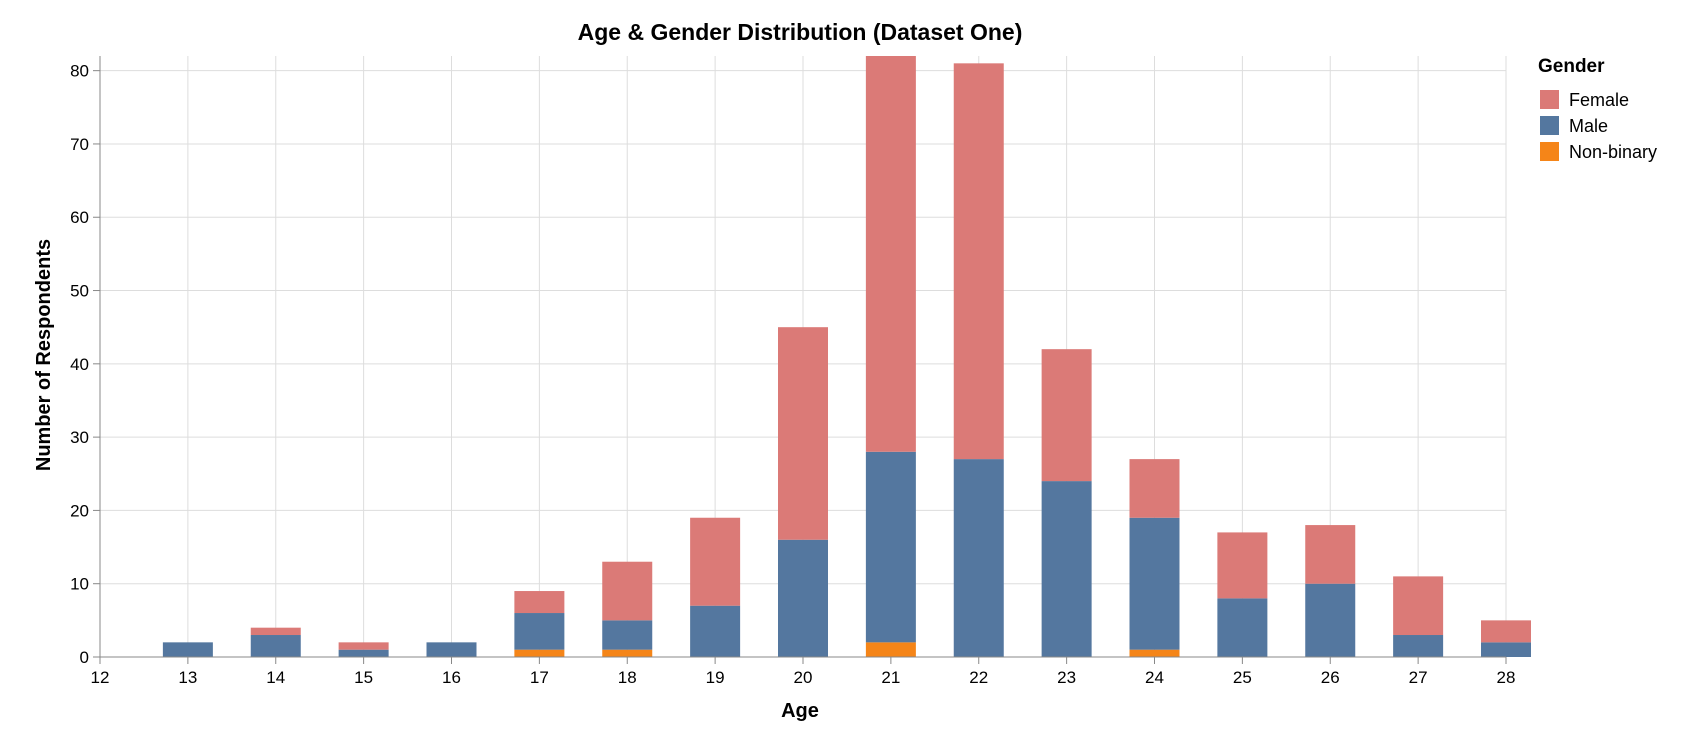  What do you see at coordinates (79, 437) in the screenshot?
I see `y-tick-label: 30` at bounding box center [79, 437].